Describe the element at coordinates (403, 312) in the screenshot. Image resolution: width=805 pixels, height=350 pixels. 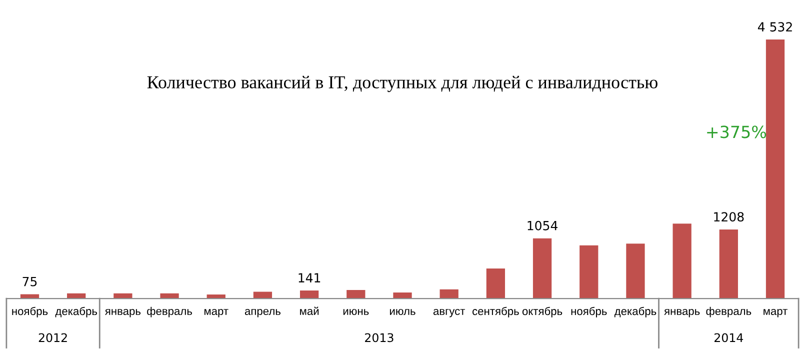
I see `x-tick-label: июль` at that location.